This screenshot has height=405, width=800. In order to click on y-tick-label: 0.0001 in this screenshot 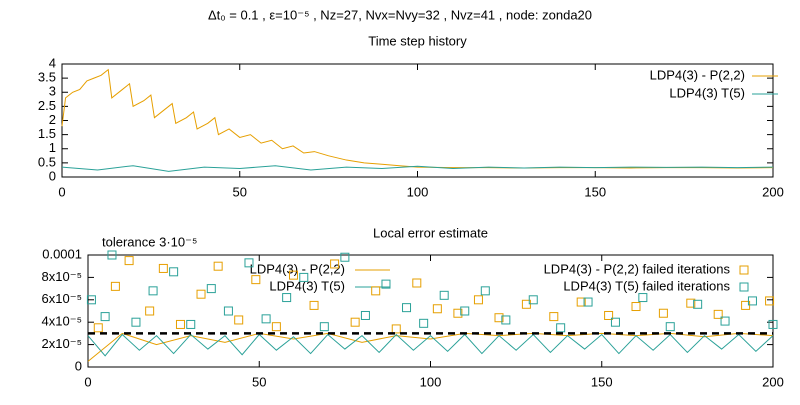, I will do `click(62, 253)`.